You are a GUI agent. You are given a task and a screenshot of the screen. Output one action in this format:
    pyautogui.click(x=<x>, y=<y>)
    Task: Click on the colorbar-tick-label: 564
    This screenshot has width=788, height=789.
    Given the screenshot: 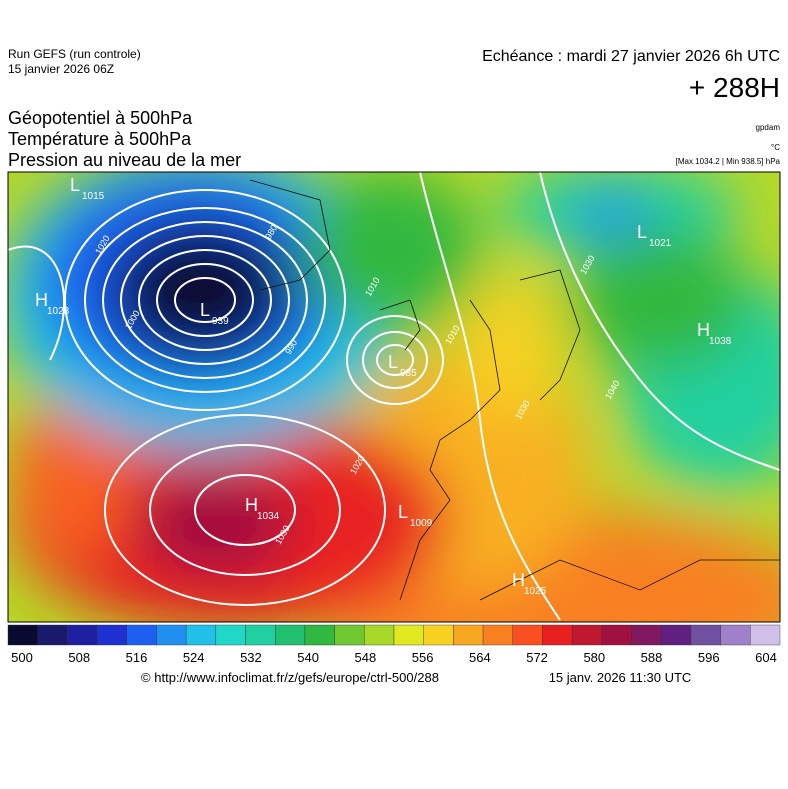 What is the action you would take?
    pyautogui.click(x=480, y=657)
    